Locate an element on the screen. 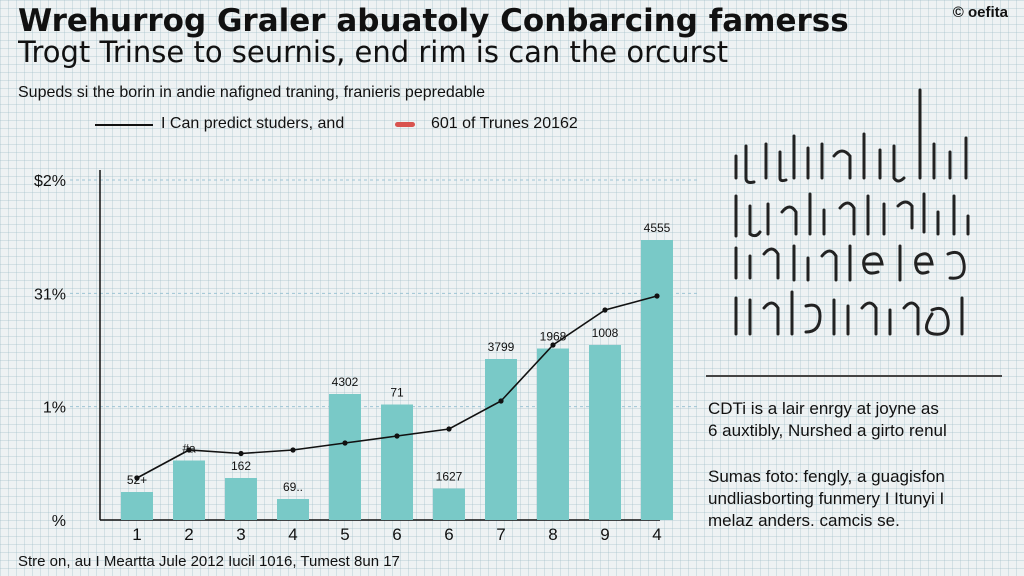 This screenshot has width=1024, height=576. legend-red-swatch is located at coordinates (405, 124).